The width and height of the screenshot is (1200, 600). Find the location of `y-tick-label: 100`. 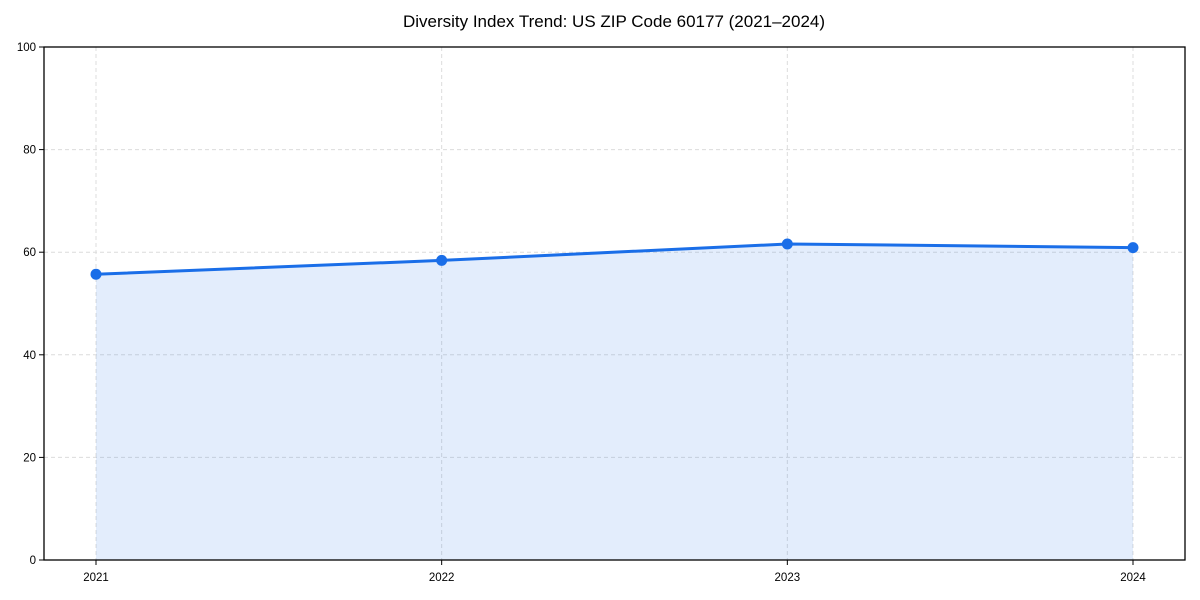

y-tick-label: 100 is located at coordinates (26, 48).